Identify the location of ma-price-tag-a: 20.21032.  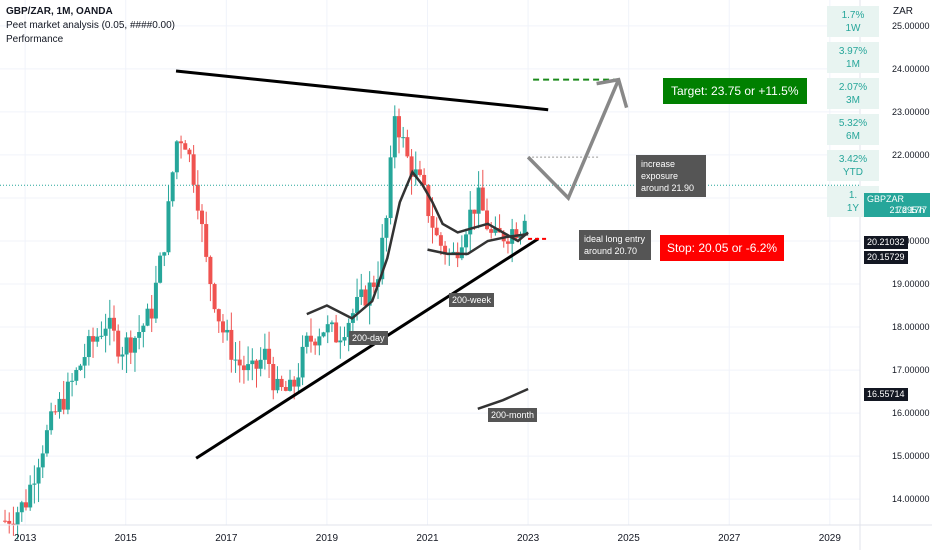
(886, 242).